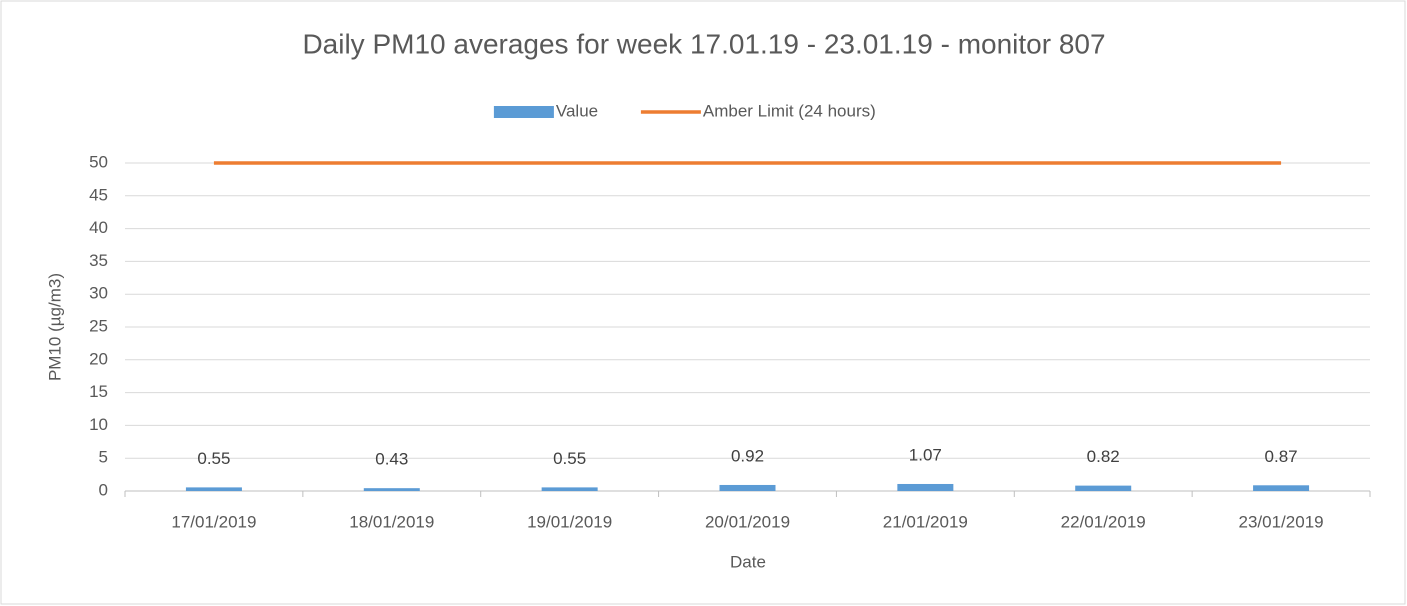 The image size is (1407, 606). I want to click on data-label: 0.87, so click(1281, 456).